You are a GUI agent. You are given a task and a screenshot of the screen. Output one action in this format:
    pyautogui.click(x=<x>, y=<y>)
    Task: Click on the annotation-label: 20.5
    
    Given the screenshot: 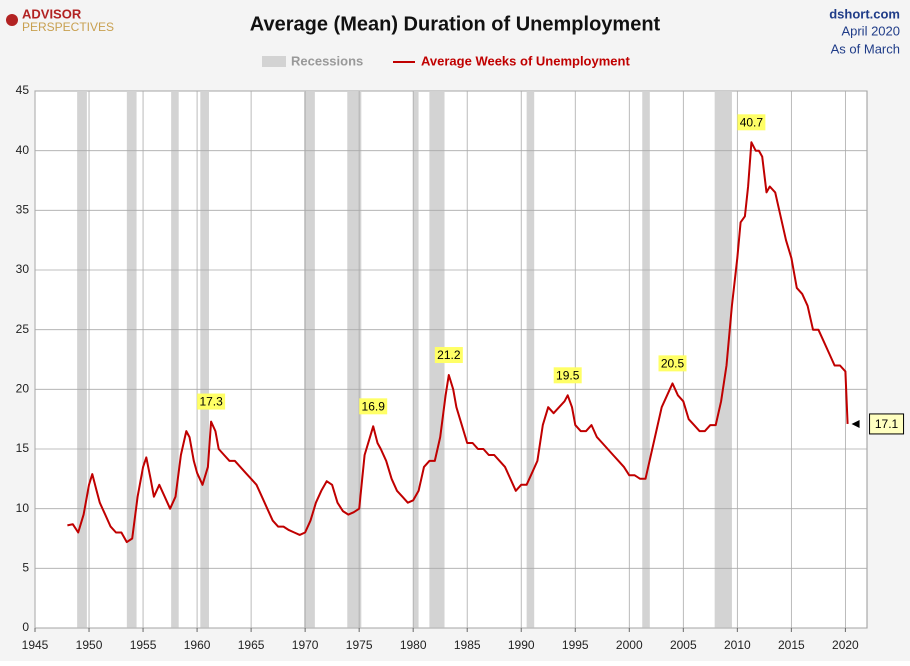 What is the action you would take?
    pyautogui.click(x=673, y=364)
    